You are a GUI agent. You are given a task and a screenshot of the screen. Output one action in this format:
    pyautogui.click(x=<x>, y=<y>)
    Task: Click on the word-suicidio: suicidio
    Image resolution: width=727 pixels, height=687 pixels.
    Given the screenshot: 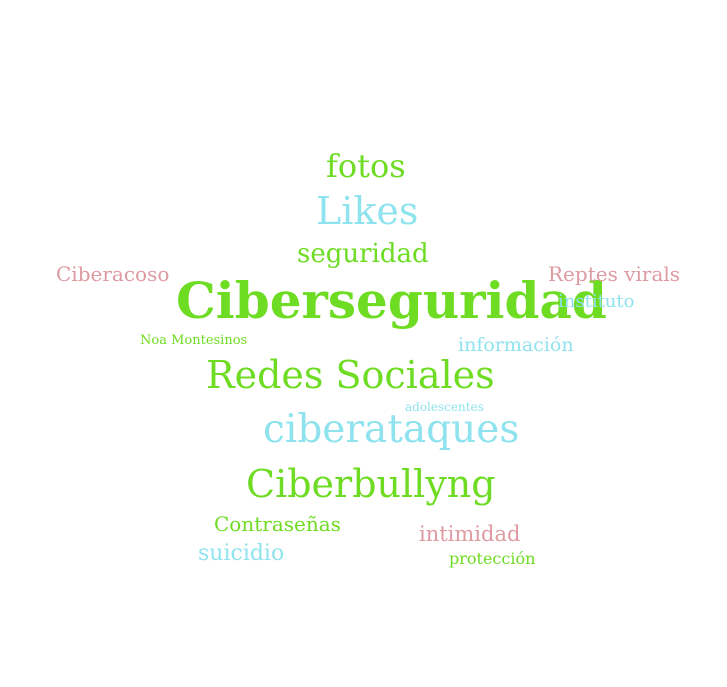 What is the action you would take?
    pyautogui.click(x=241, y=553)
    